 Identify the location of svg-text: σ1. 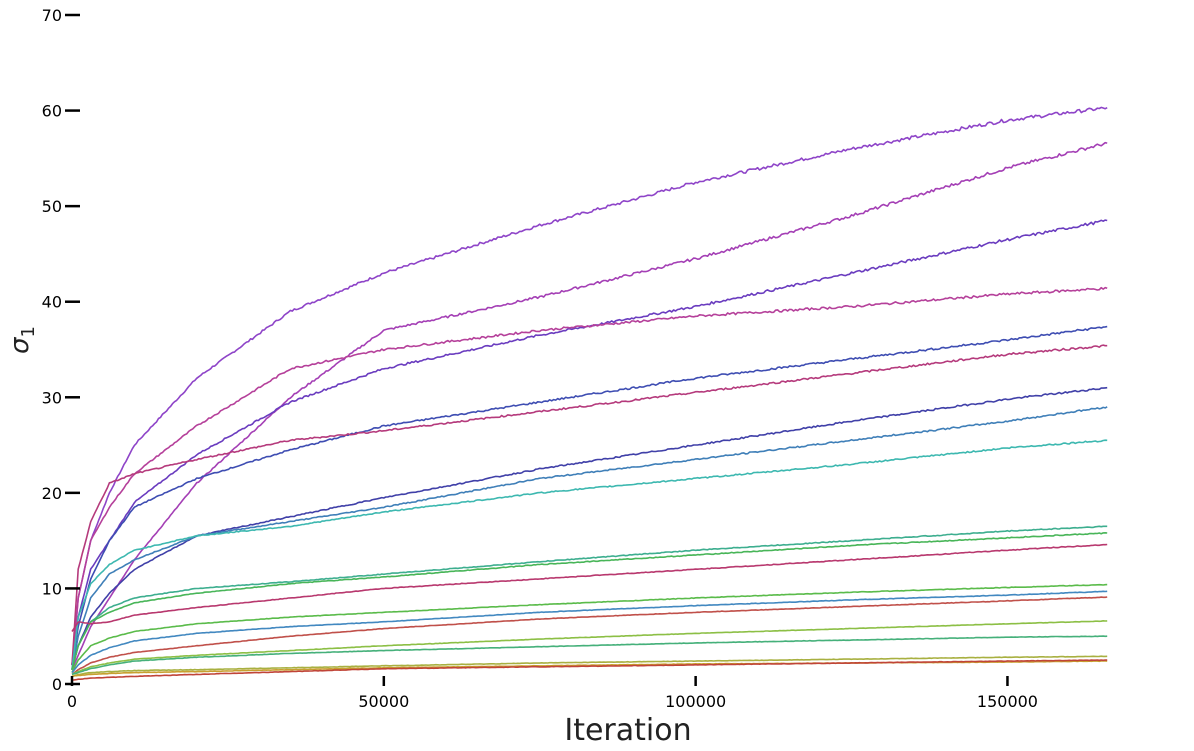
(22, 340).